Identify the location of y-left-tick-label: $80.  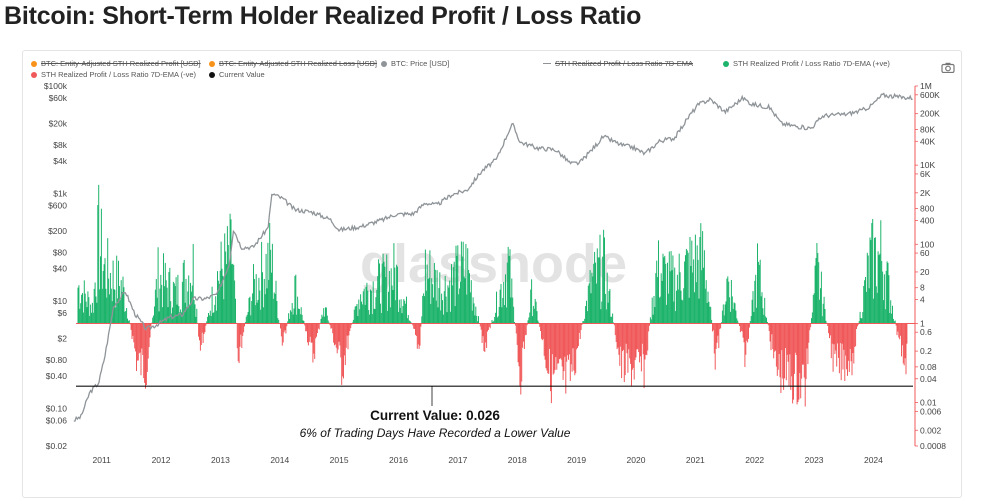
(60, 252).